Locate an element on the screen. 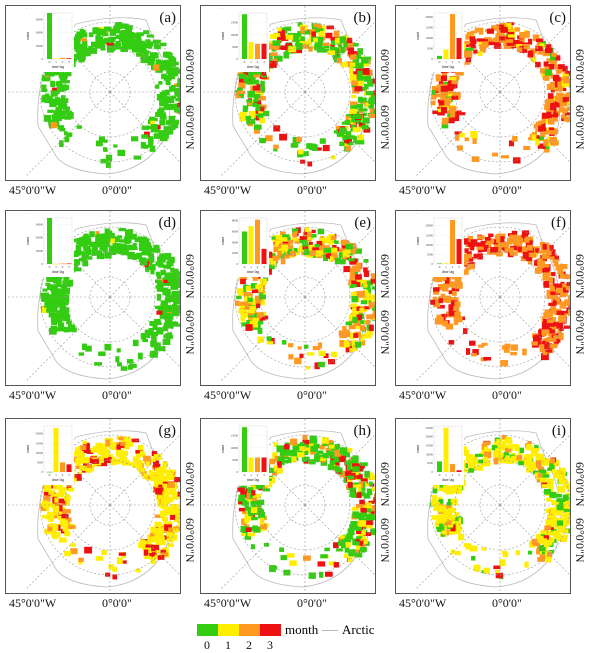  longitude-label-zero: 0°0'0" is located at coordinates (312, 190).